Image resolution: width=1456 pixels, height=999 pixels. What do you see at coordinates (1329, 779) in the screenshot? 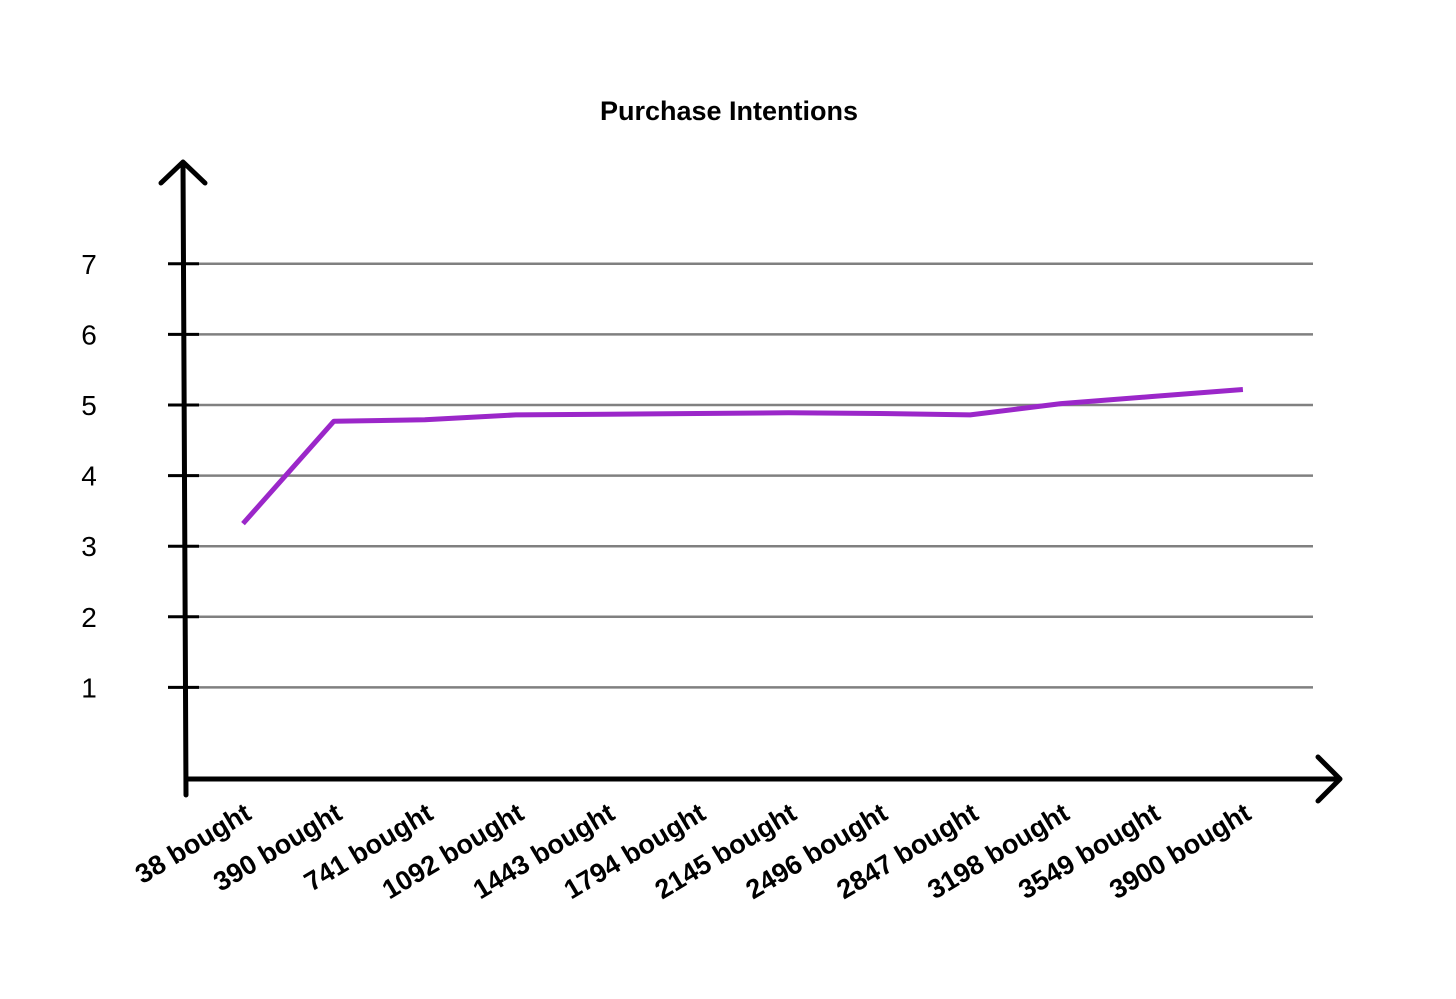
I see `x-axis-arrow` at bounding box center [1329, 779].